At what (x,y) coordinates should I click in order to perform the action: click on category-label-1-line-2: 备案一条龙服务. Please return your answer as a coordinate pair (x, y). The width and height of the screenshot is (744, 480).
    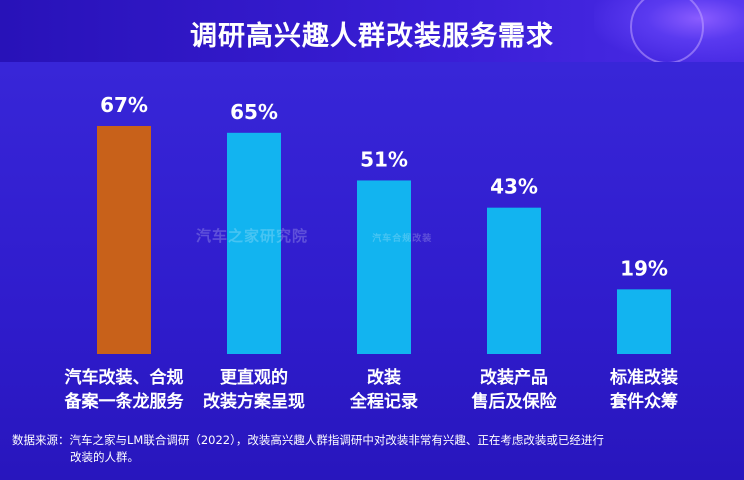
    Looking at the image, I should click on (124, 401).